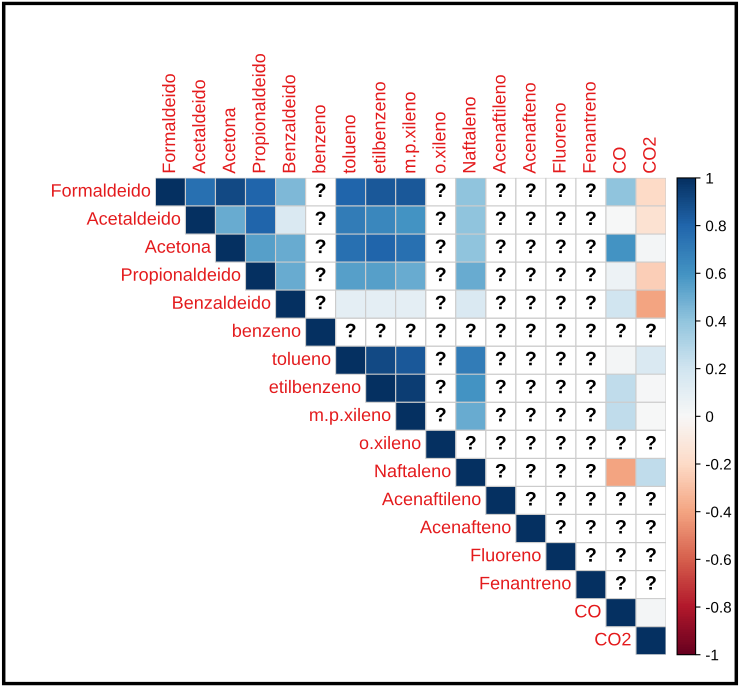 Image resolution: width=740 pixels, height=687 pixels. I want to click on color-bar-label: -1, so click(712, 655).